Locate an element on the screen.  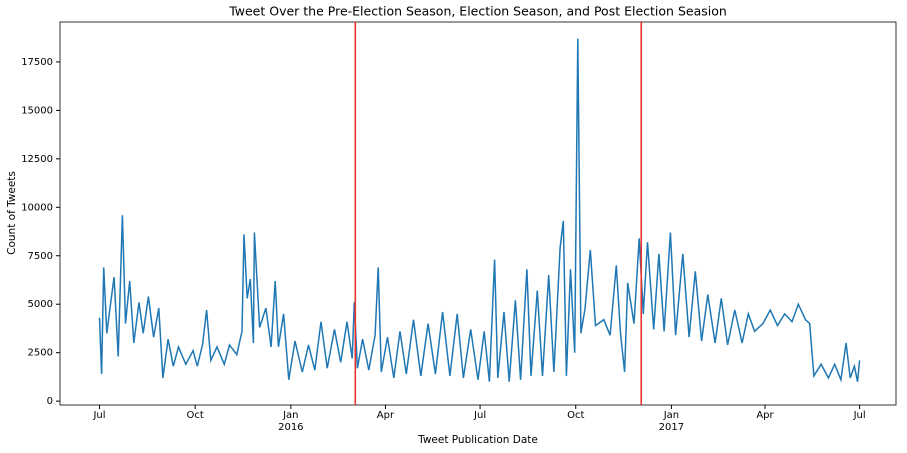
y-tick-label: 0 is located at coordinates (50, 401).